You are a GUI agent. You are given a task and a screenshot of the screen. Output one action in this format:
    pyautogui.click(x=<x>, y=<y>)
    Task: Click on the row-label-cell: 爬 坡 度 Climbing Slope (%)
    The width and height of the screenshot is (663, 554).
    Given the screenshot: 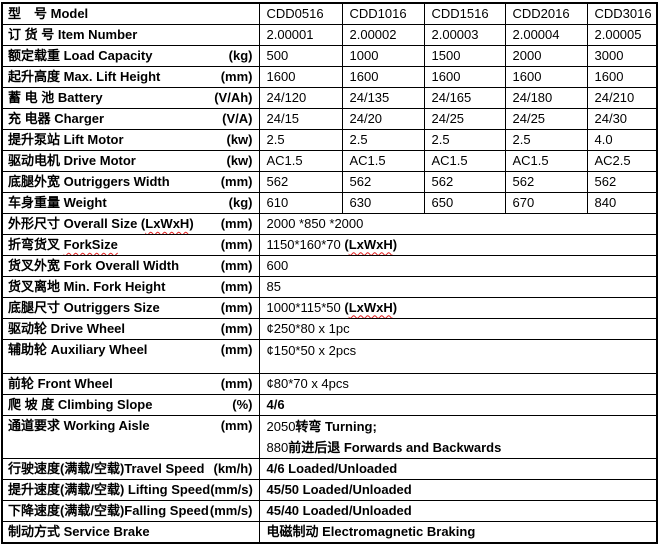 What is the action you would take?
    pyautogui.click(x=130, y=404)
    